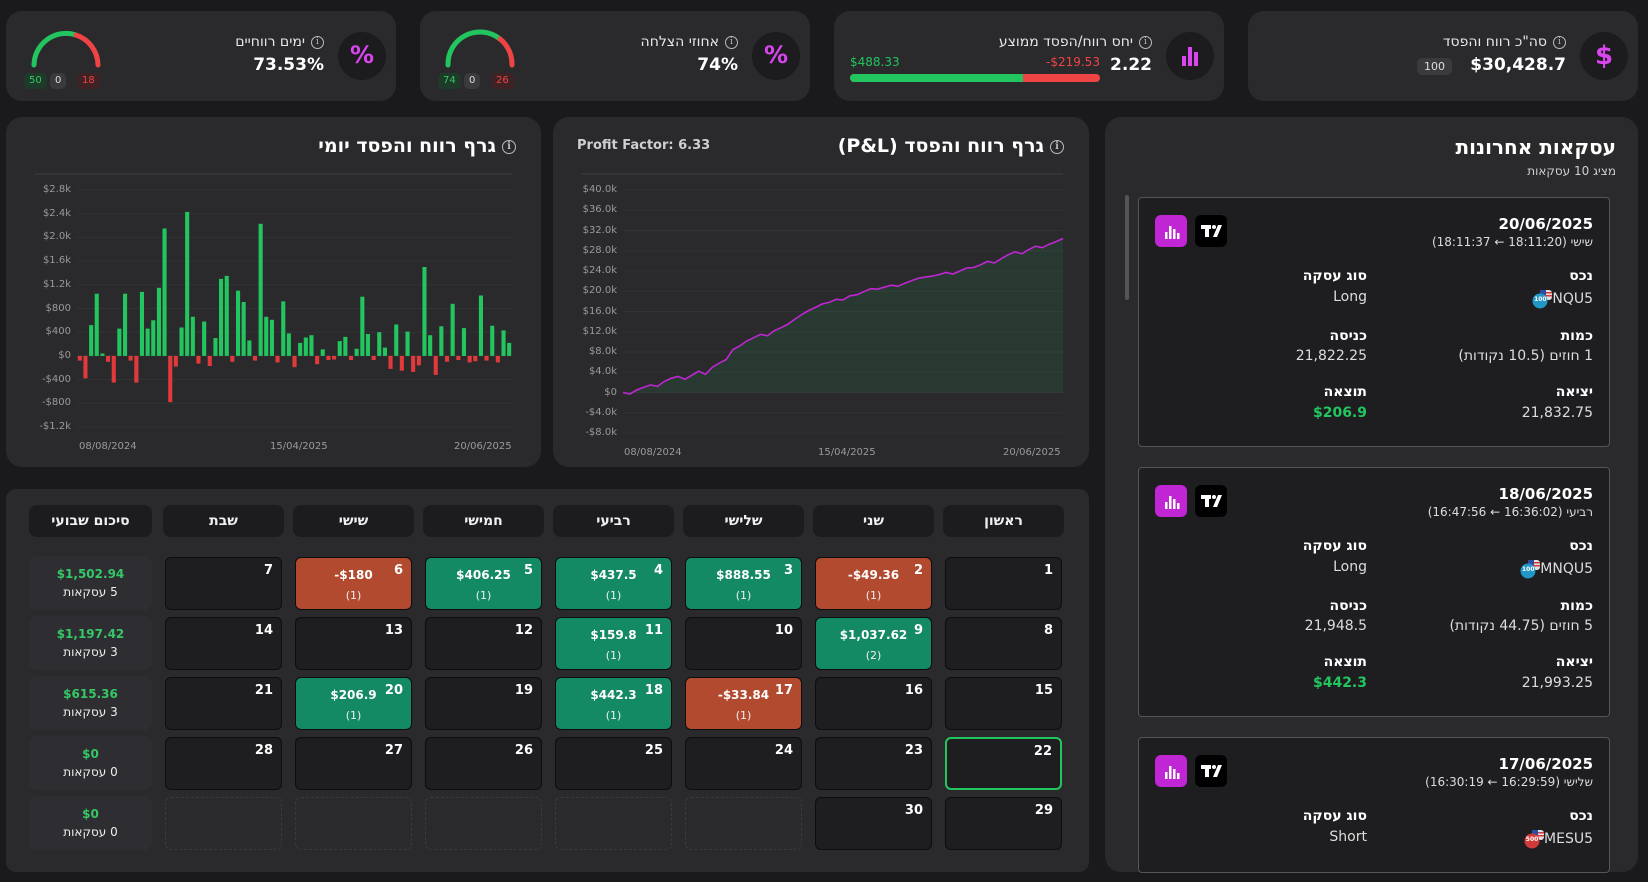 This screenshot has width=1648, height=882. What do you see at coordinates (873, 763) in the screenshot?
I see `calendar-day: 23` at bounding box center [873, 763].